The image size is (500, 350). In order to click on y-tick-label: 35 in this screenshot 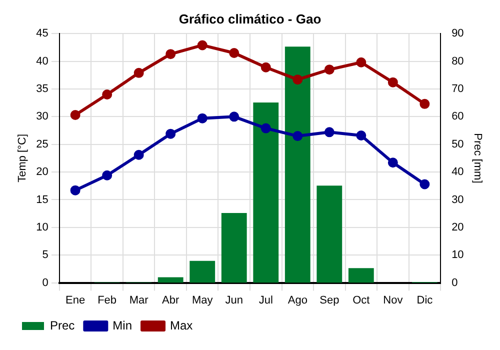, I will do `click(42, 89)`.